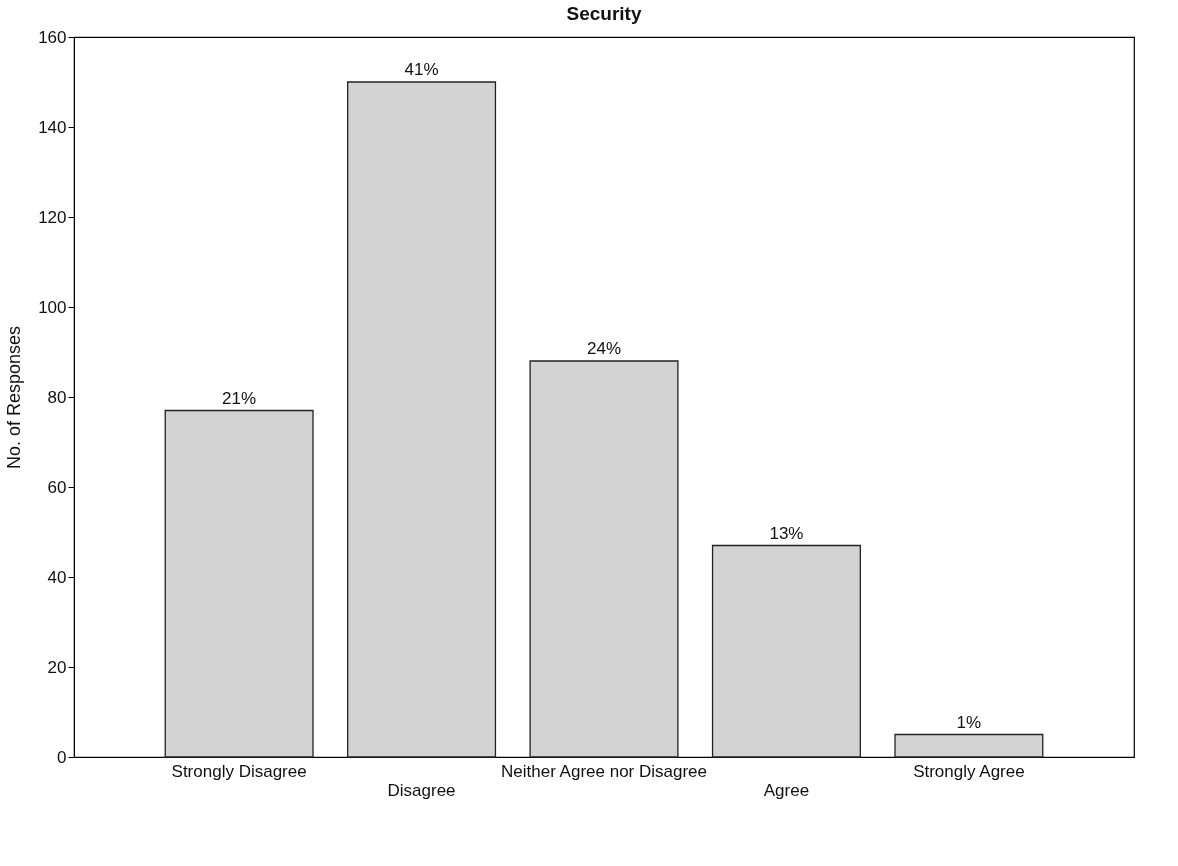 This screenshot has width=1178, height=866. What do you see at coordinates (57, 487) in the screenshot?
I see `y-tick-label: 60` at bounding box center [57, 487].